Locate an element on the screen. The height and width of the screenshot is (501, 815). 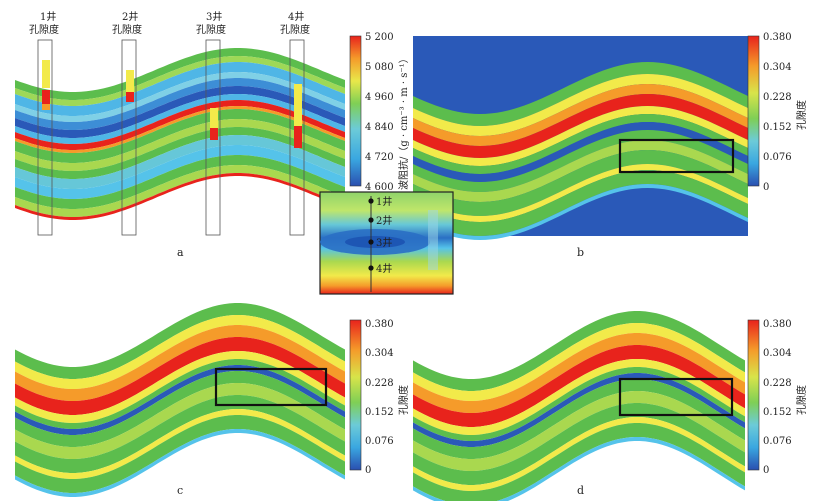
inset-well-1-label: 1井 is located at coordinates (384, 201).